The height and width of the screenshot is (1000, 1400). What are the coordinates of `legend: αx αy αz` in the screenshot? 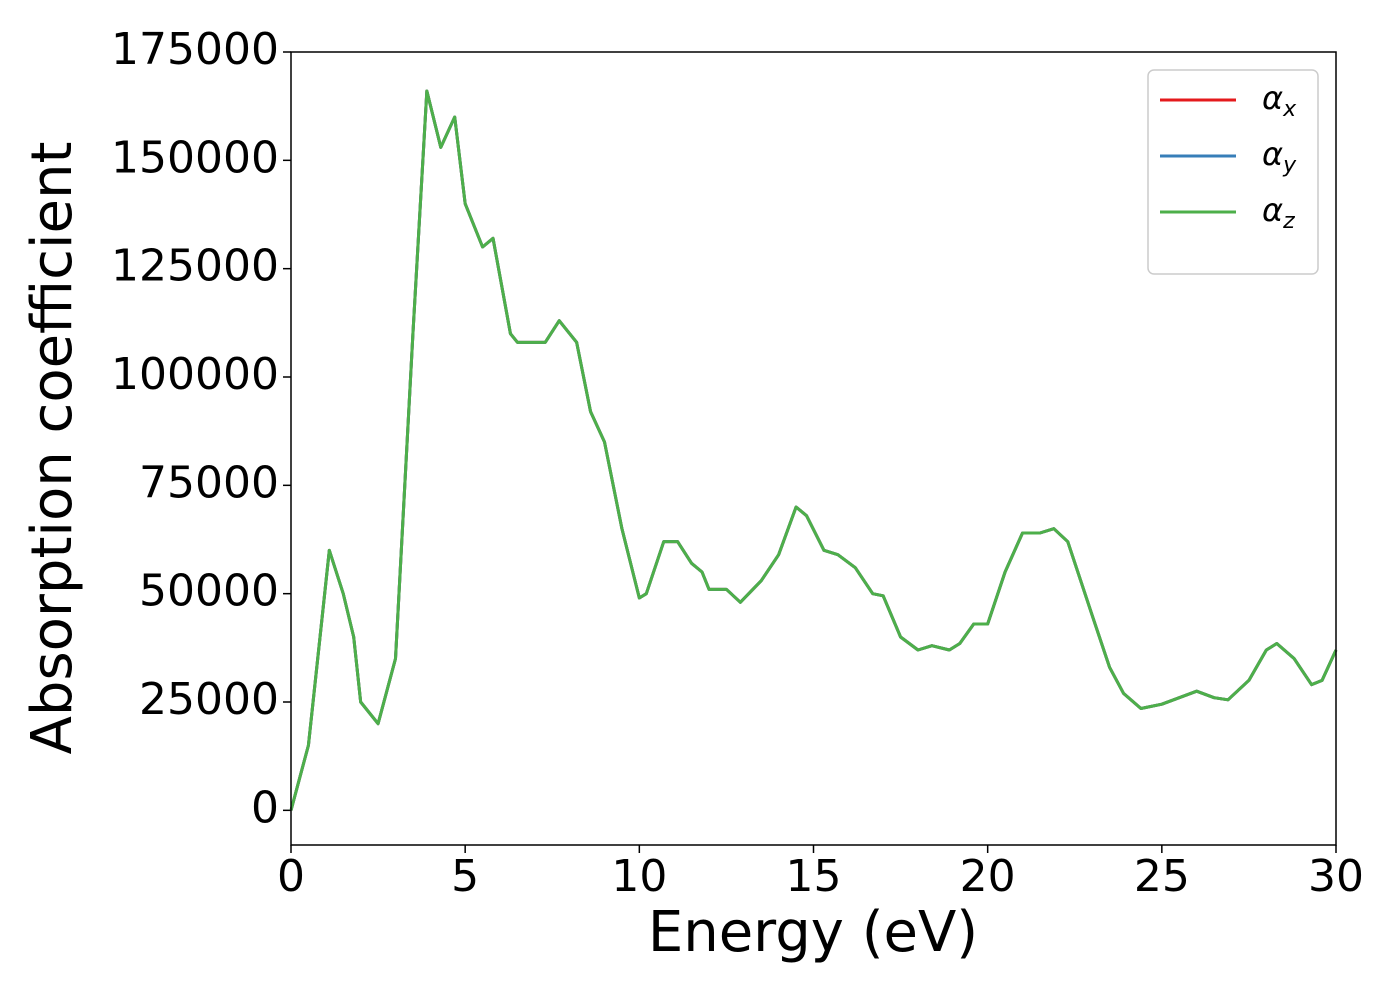 It's located at (1233, 172).